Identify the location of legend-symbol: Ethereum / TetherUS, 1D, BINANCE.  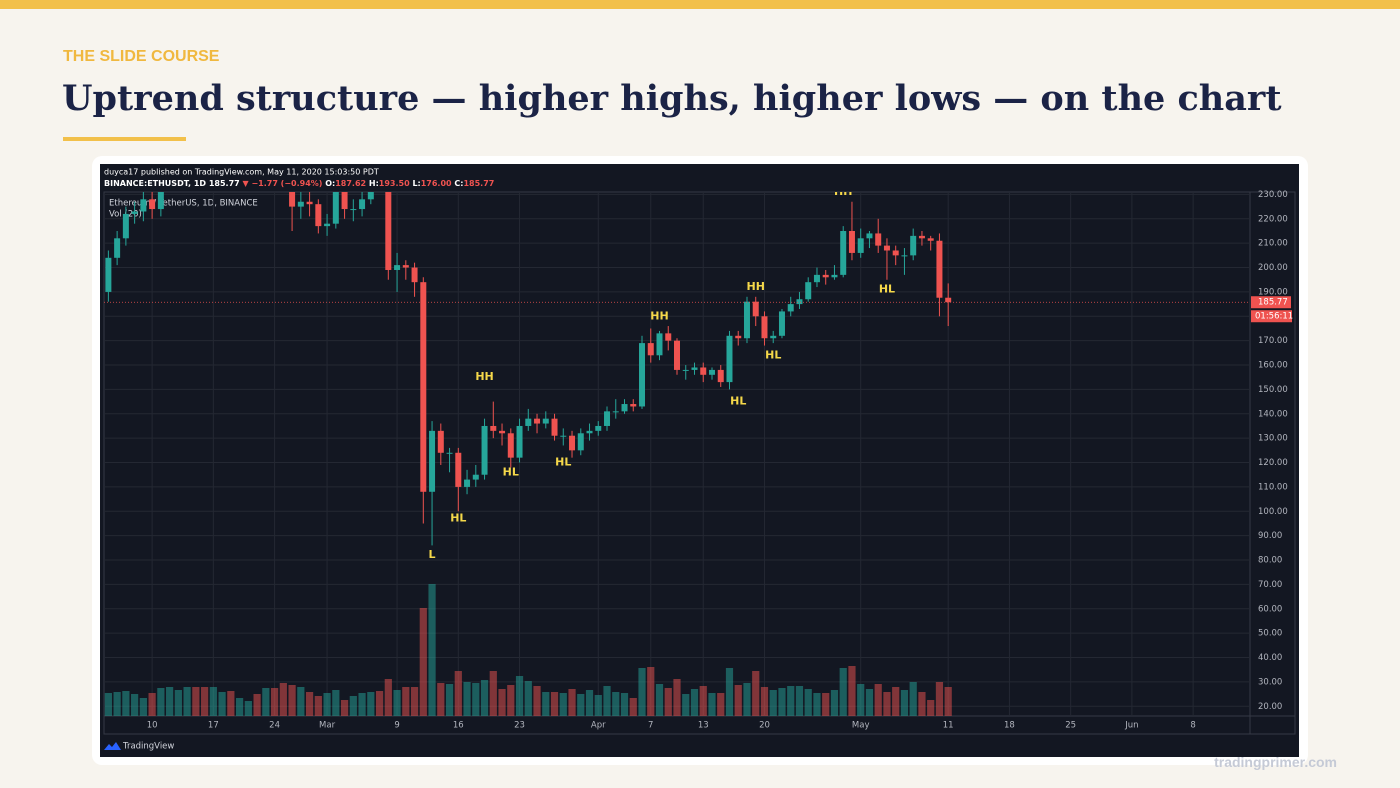
(183, 204).